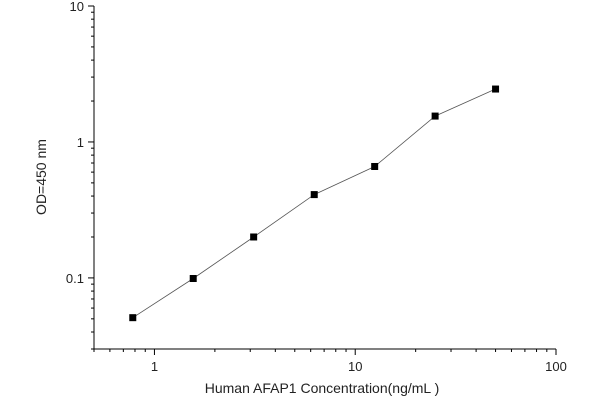 This screenshot has height=400, width=600. I want to click on y-tick-label: 0.1, so click(75, 278).